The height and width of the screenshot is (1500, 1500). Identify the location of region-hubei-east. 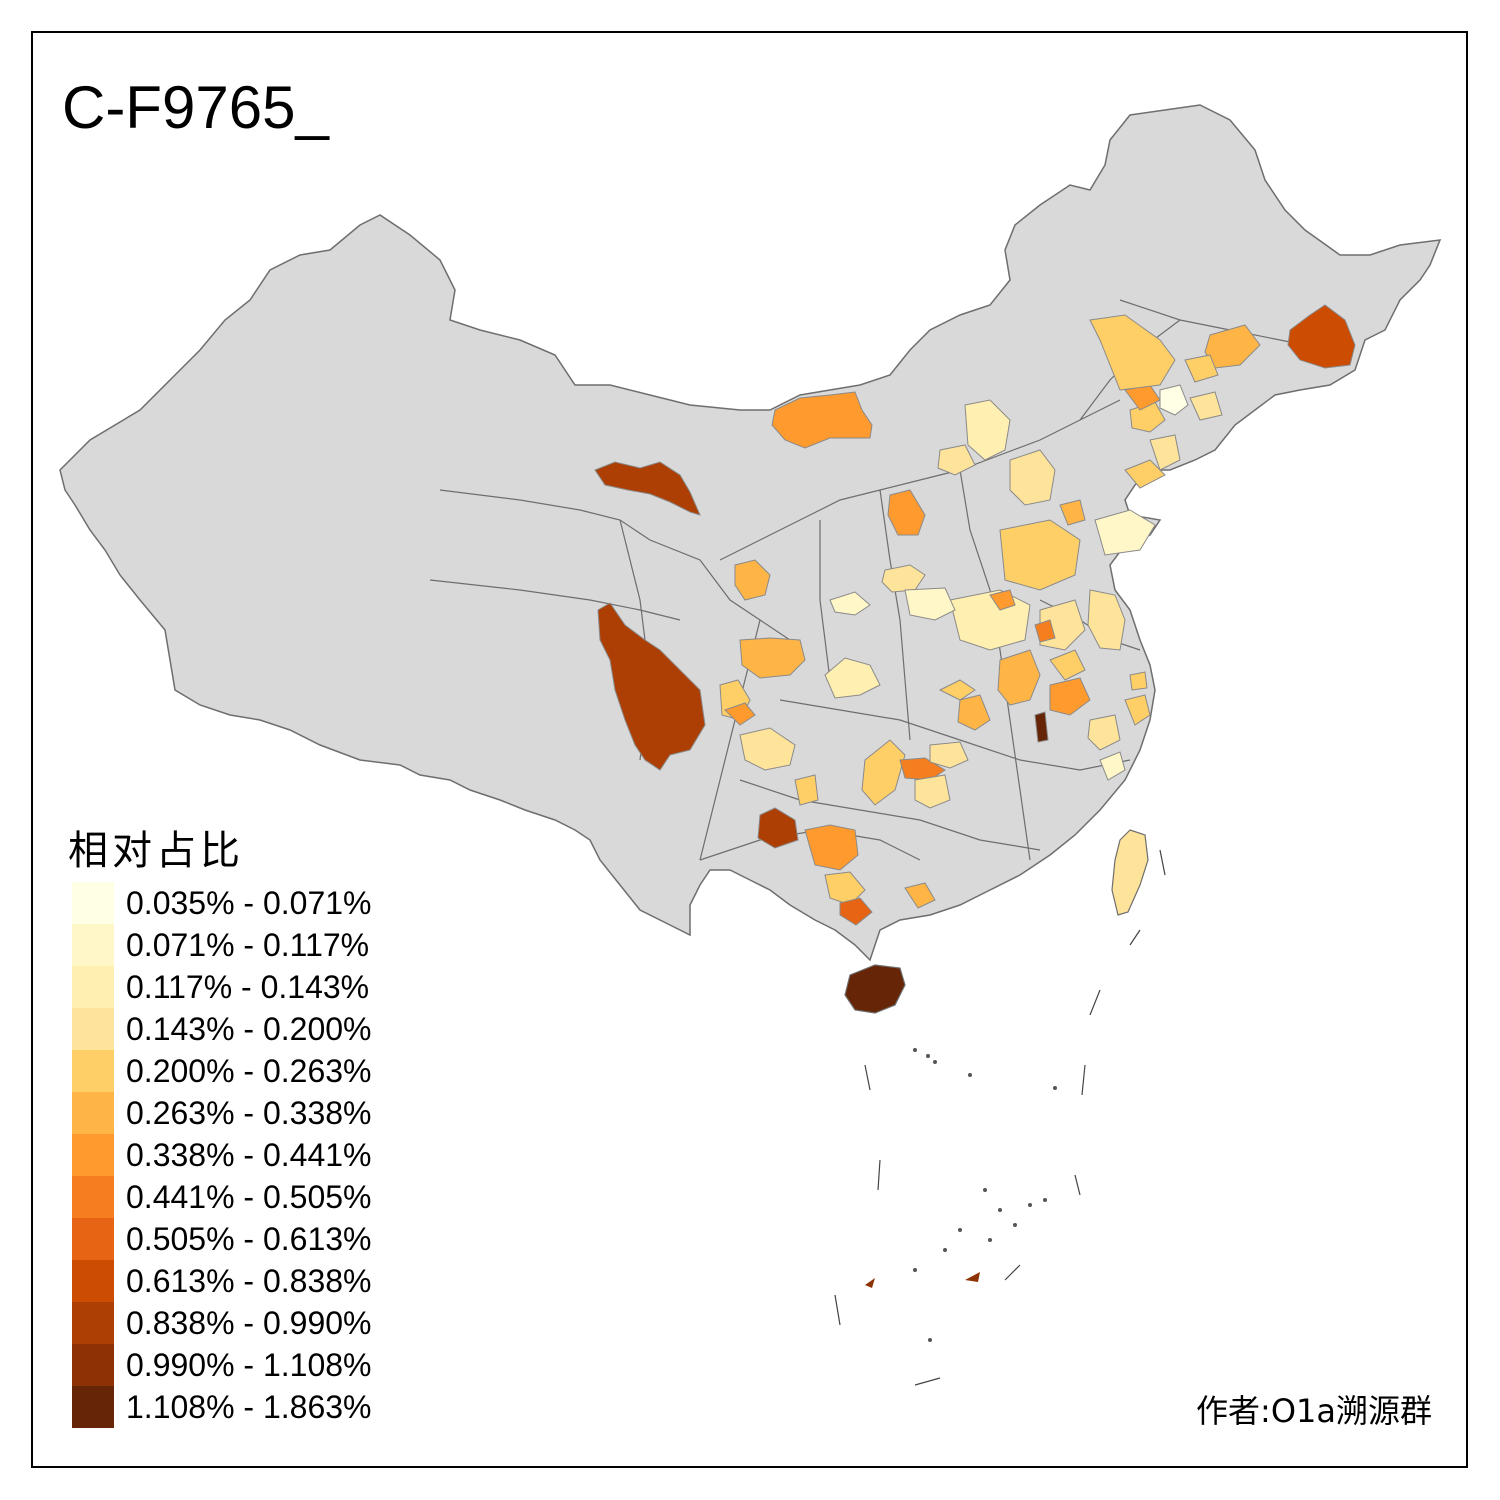
(1019, 677).